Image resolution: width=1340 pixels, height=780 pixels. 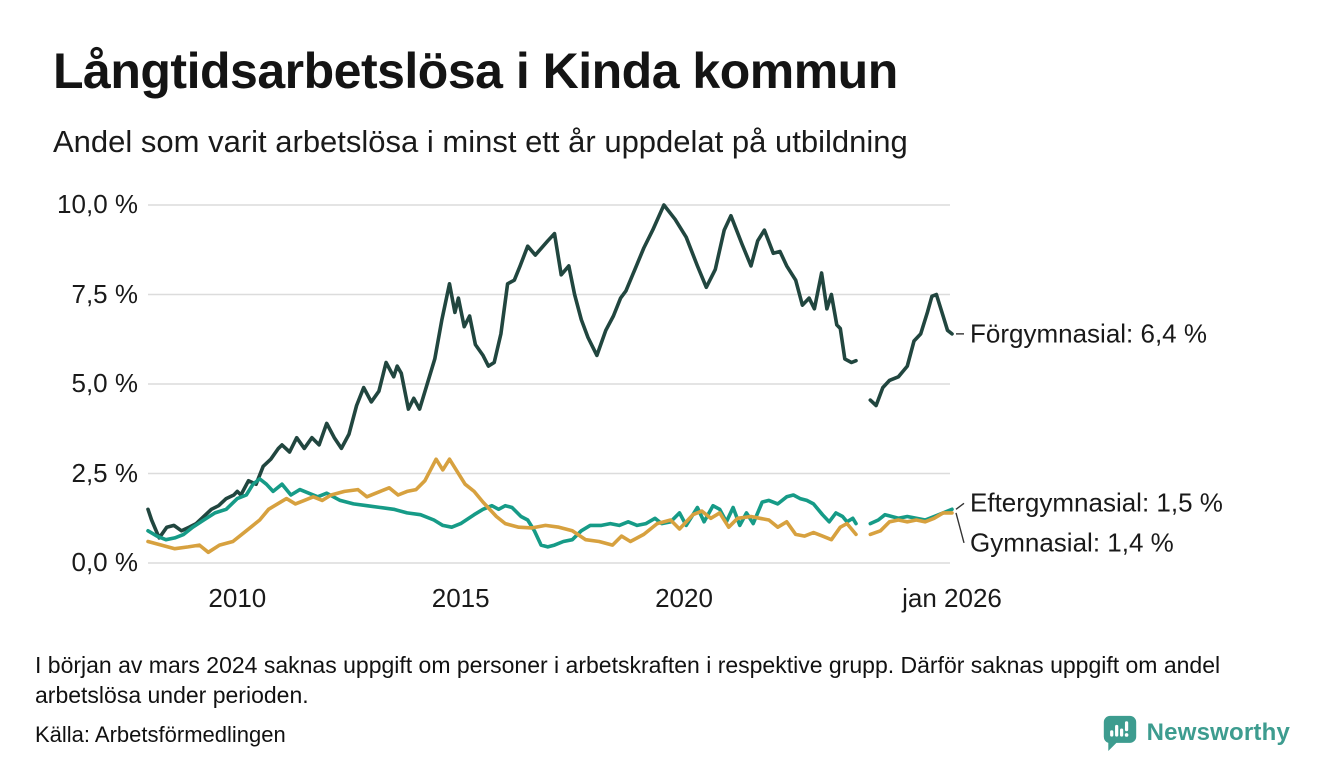 I want to click on y-tick-label: 10,0 %, so click(x=97, y=203).